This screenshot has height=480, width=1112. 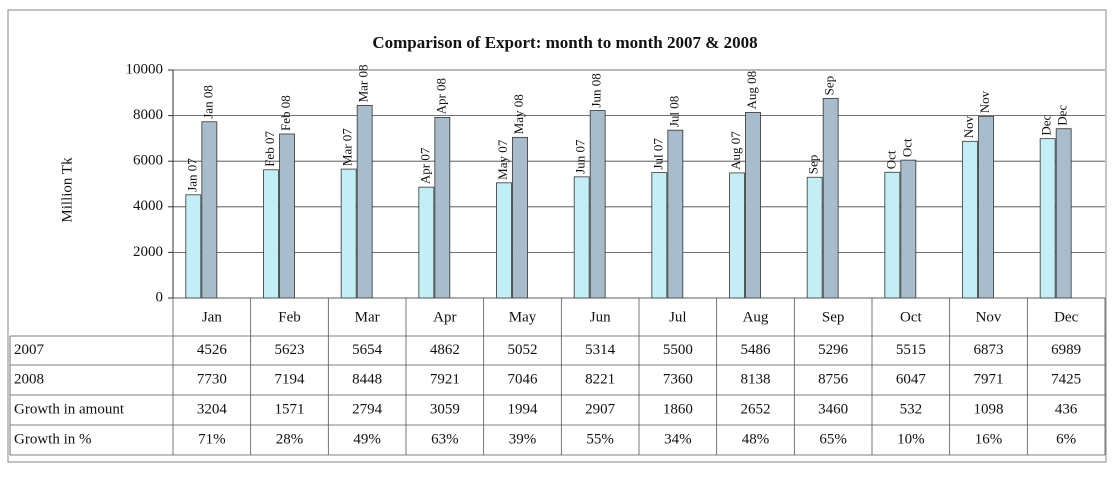 What do you see at coordinates (523, 439) in the screenshot?
I see `table-cell: 39%` at bounding box center [523, 439].